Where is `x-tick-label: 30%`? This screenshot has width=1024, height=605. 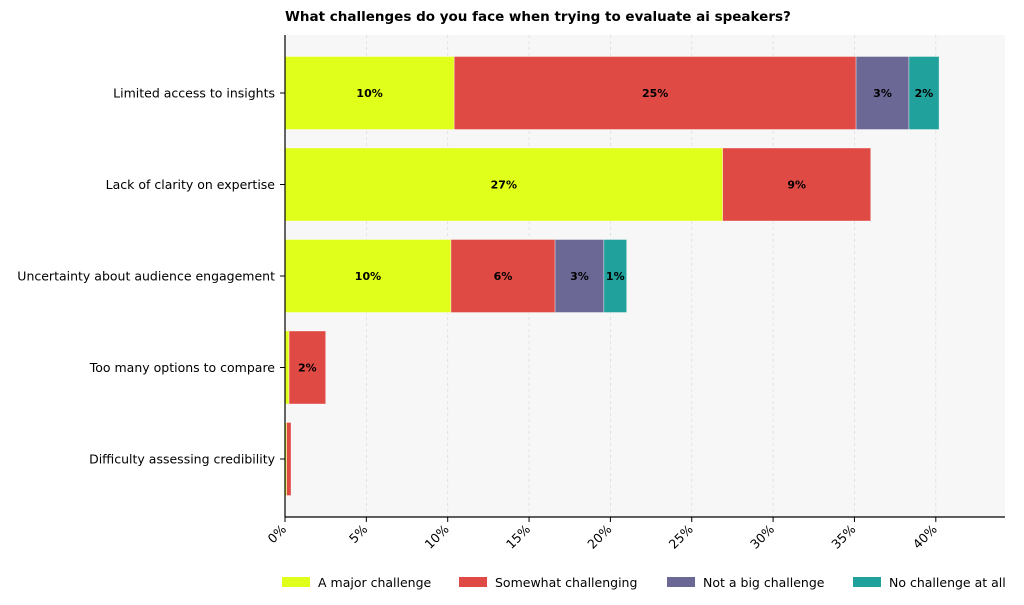
x-tick-label: 30% is located at coordinates (762, 536).